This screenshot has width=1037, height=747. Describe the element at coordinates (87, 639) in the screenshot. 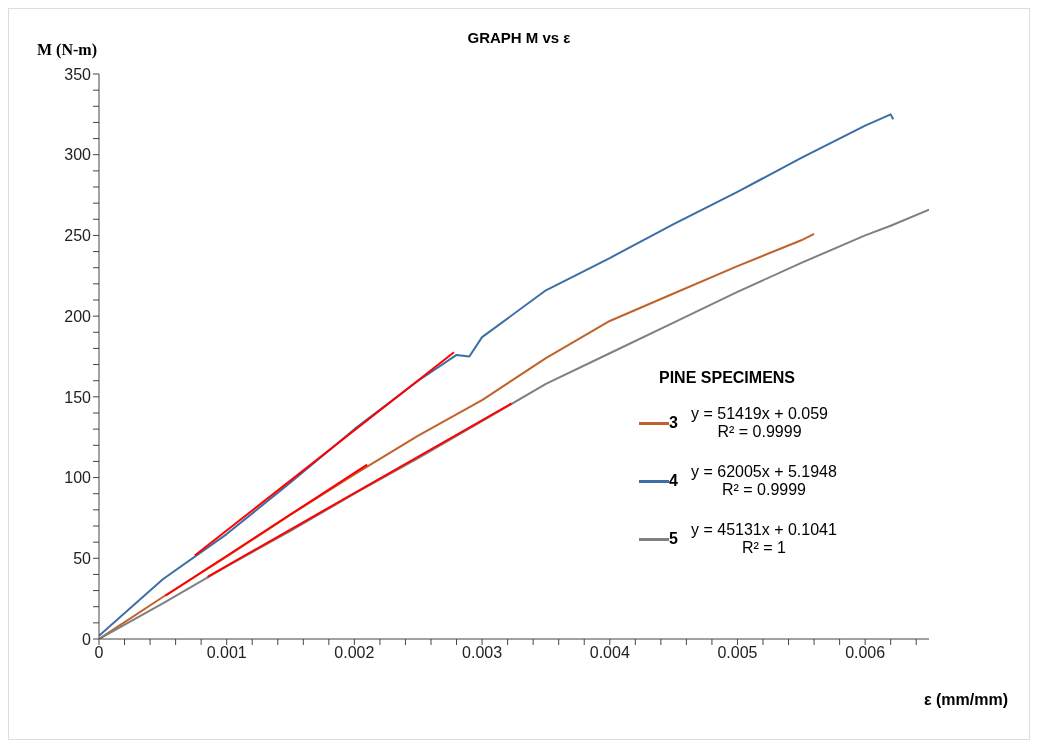

I see `y-tick-label: 0` at that location.